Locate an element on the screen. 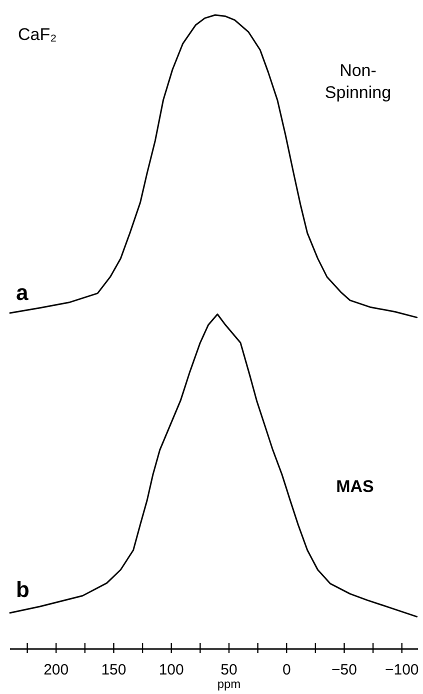 The height and width of the screenshot is (694, 423). x-tick-label: −100 is located at coordinates (401, 670).